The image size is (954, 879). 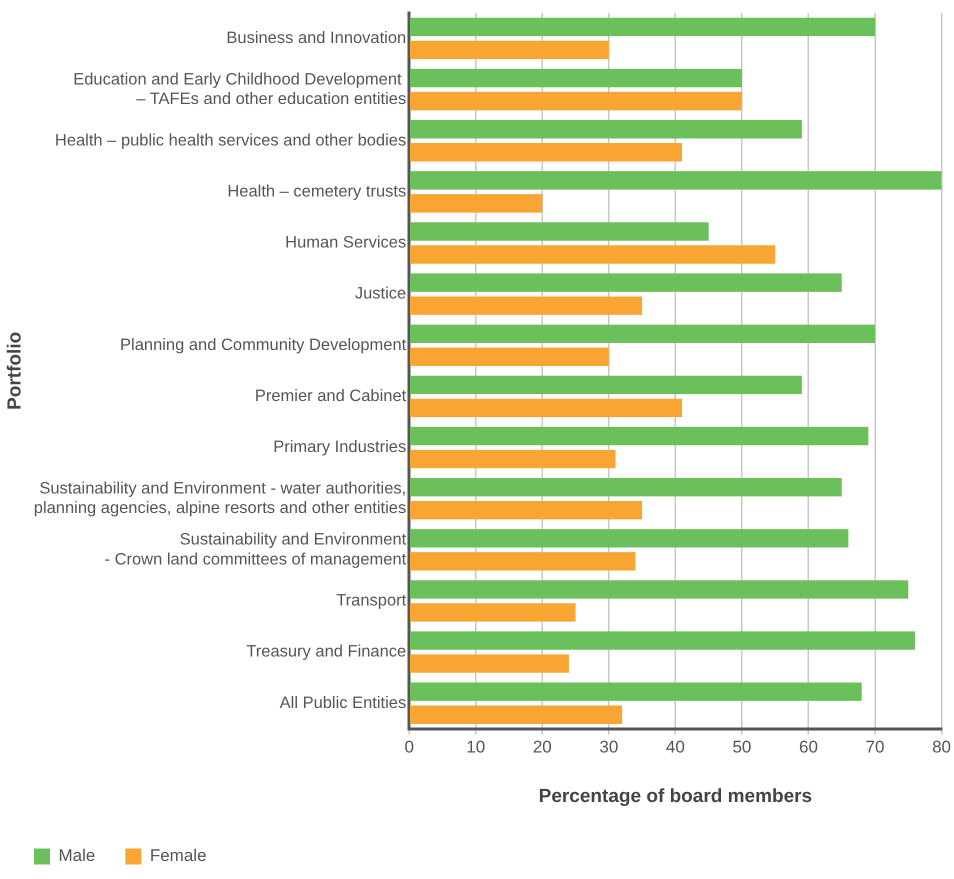 I want to click on y-tick-label: Health – cemetery trusts, so click(x=316, y=191).